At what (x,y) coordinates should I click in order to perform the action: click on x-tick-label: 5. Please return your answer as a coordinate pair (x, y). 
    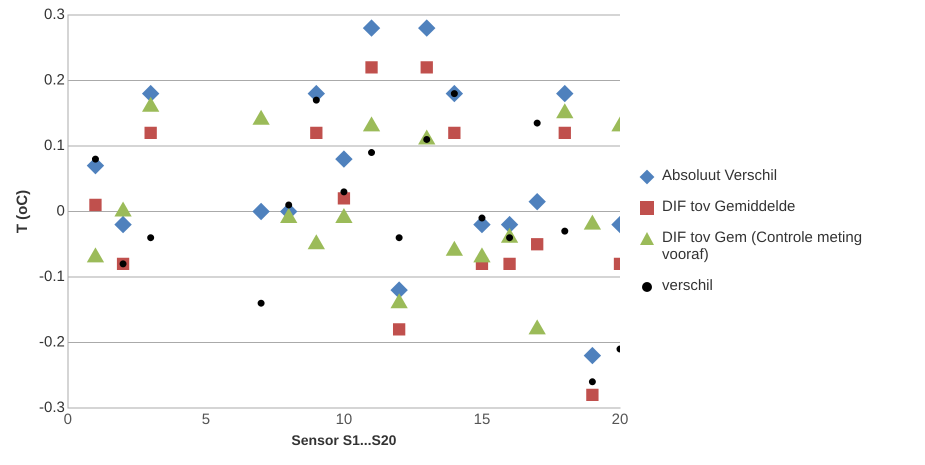
    Looking at the image, I should click on (206, 419).